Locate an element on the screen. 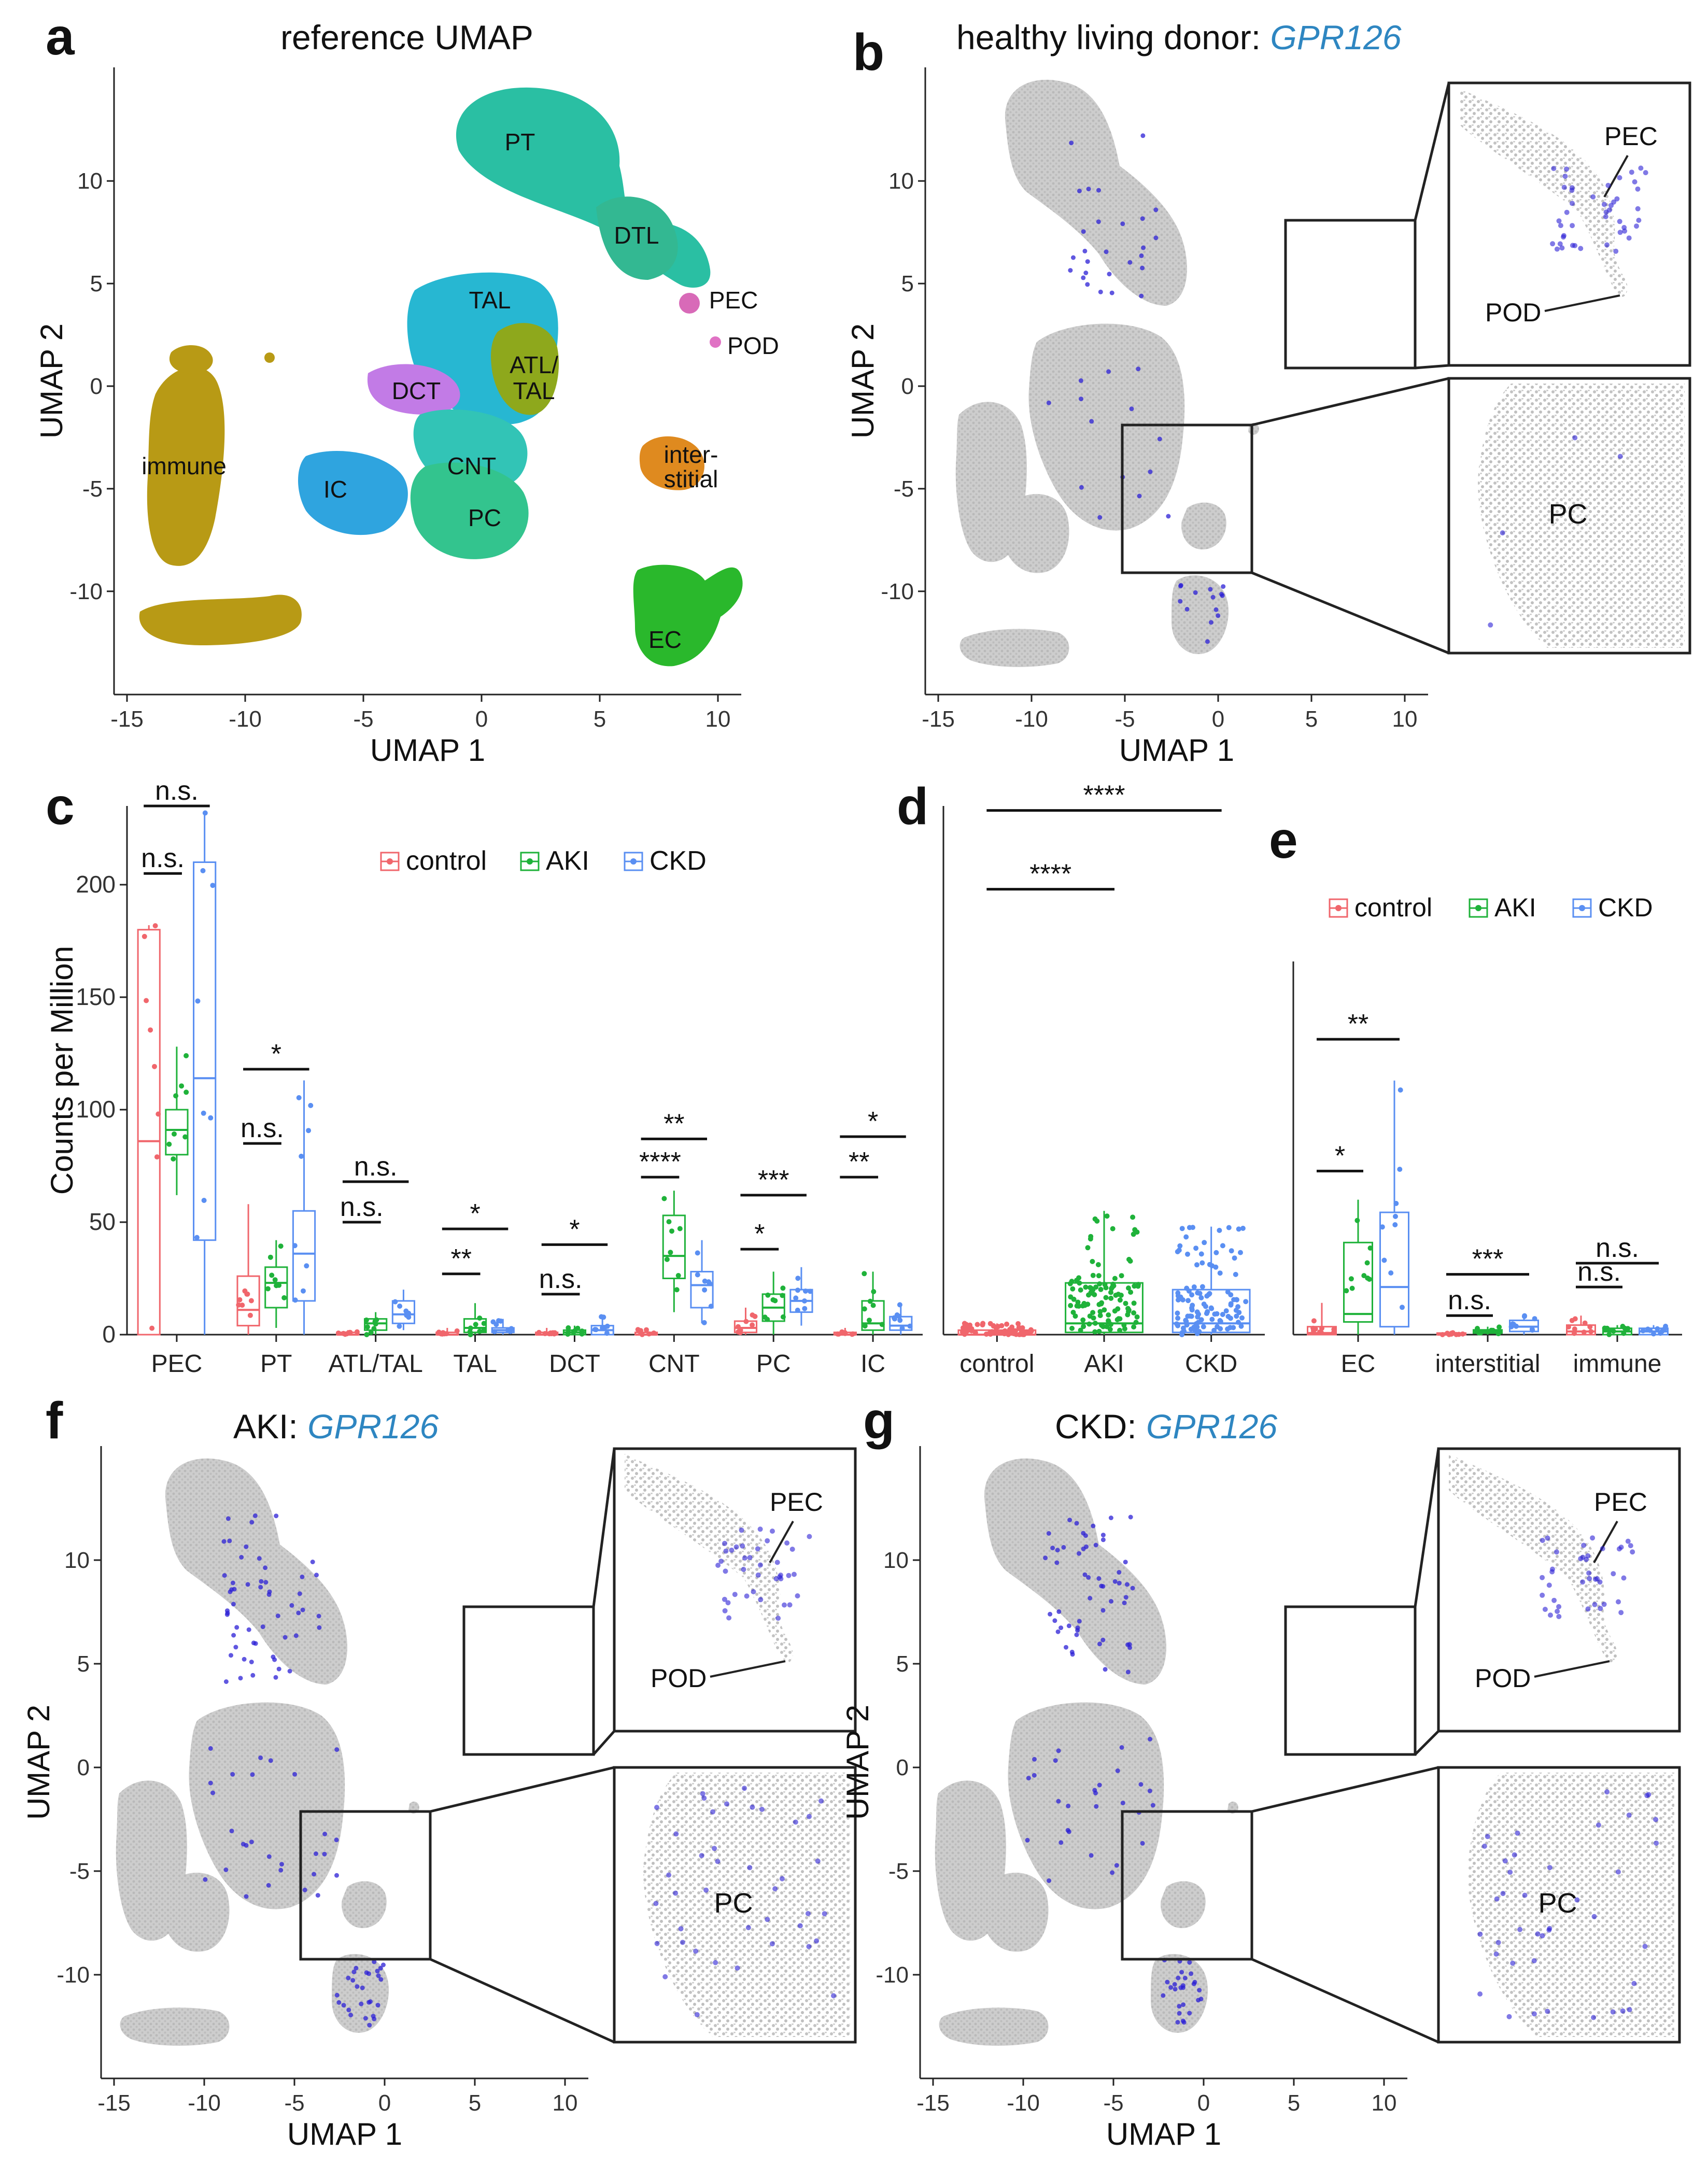  c-CKD-PEC-point is located at coordinates (203, 870).